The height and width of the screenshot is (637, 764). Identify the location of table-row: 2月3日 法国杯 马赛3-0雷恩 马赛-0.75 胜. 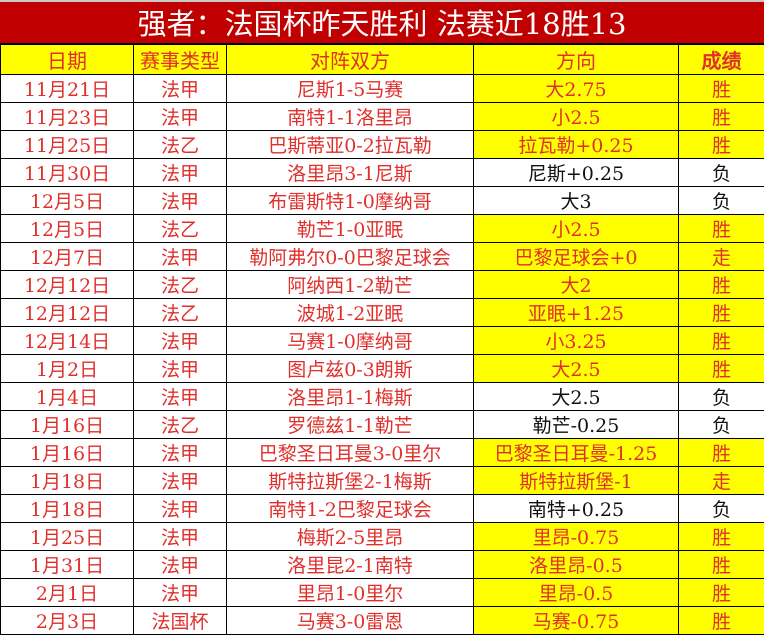
(382, 620).